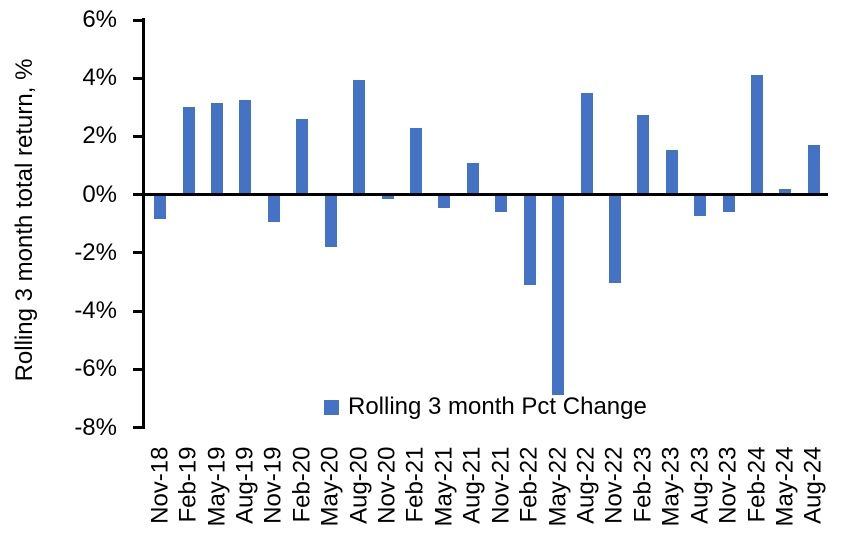  What do you see at coordinates (485, 194) in the screenshot?
I see `x-axis-zero-line` at bounding box center [485, 194].